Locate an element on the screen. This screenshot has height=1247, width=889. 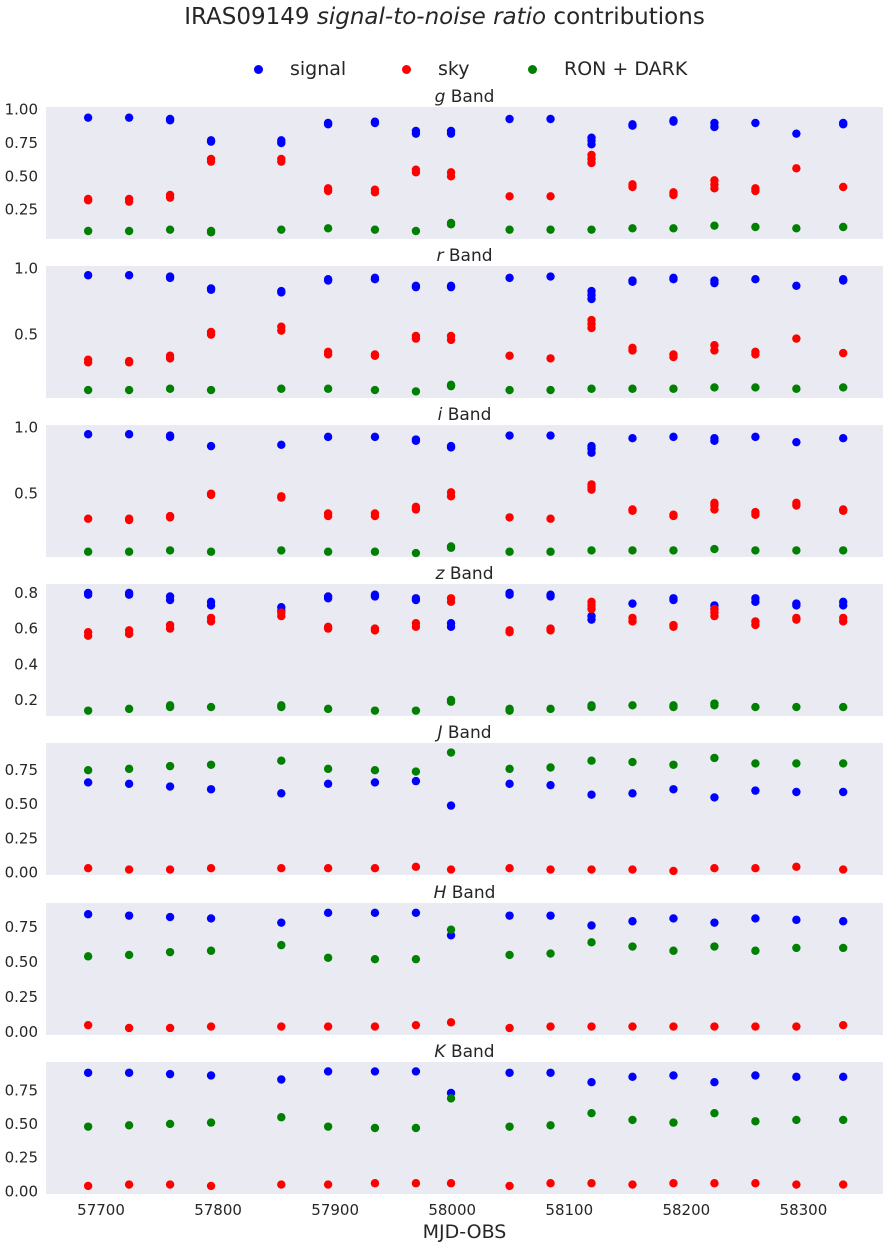
series-sky is located at coordinates (465, 178).